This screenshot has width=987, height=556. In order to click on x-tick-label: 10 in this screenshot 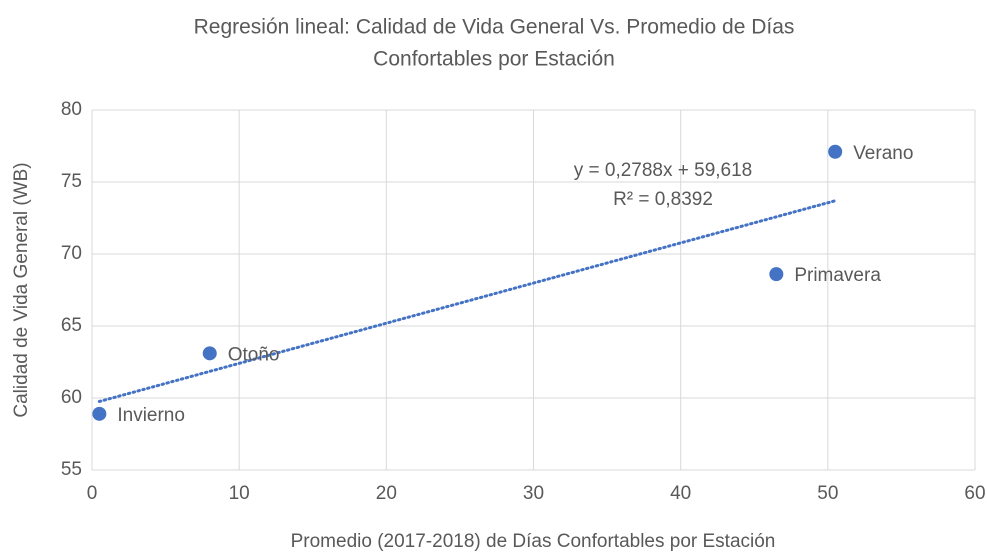, I will do `click(239, 493)`.